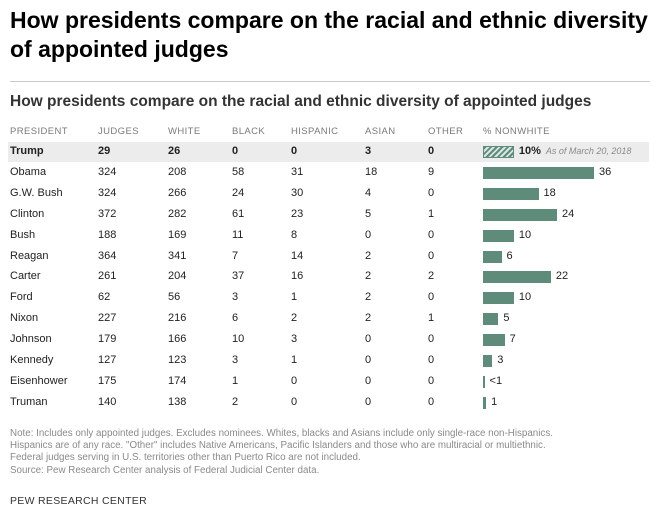  What do you see at coordinates (29, 401) in the screenshot?
I see `cell-truman-president: Truman` at bounding box center [29, 401].